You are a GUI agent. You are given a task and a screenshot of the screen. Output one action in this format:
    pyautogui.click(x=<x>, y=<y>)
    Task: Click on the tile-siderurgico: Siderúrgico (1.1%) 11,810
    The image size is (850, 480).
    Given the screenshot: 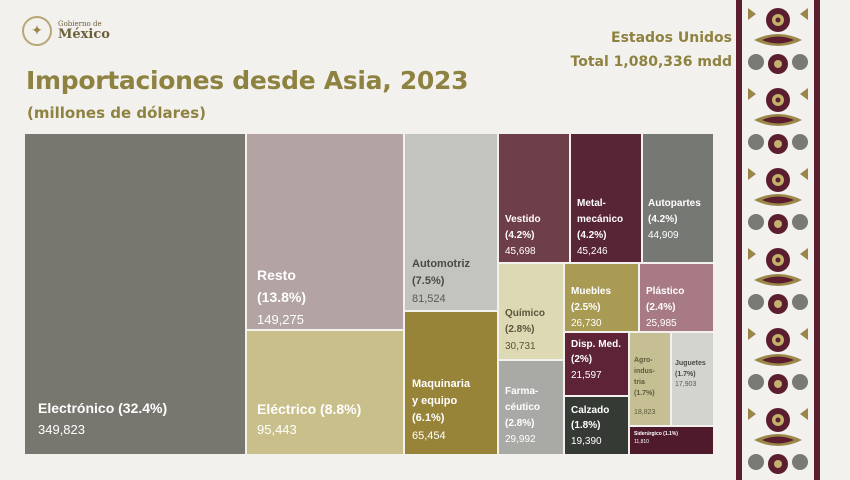 What is the action you would take?
    pyautogui.click(x=671, y=440)
    